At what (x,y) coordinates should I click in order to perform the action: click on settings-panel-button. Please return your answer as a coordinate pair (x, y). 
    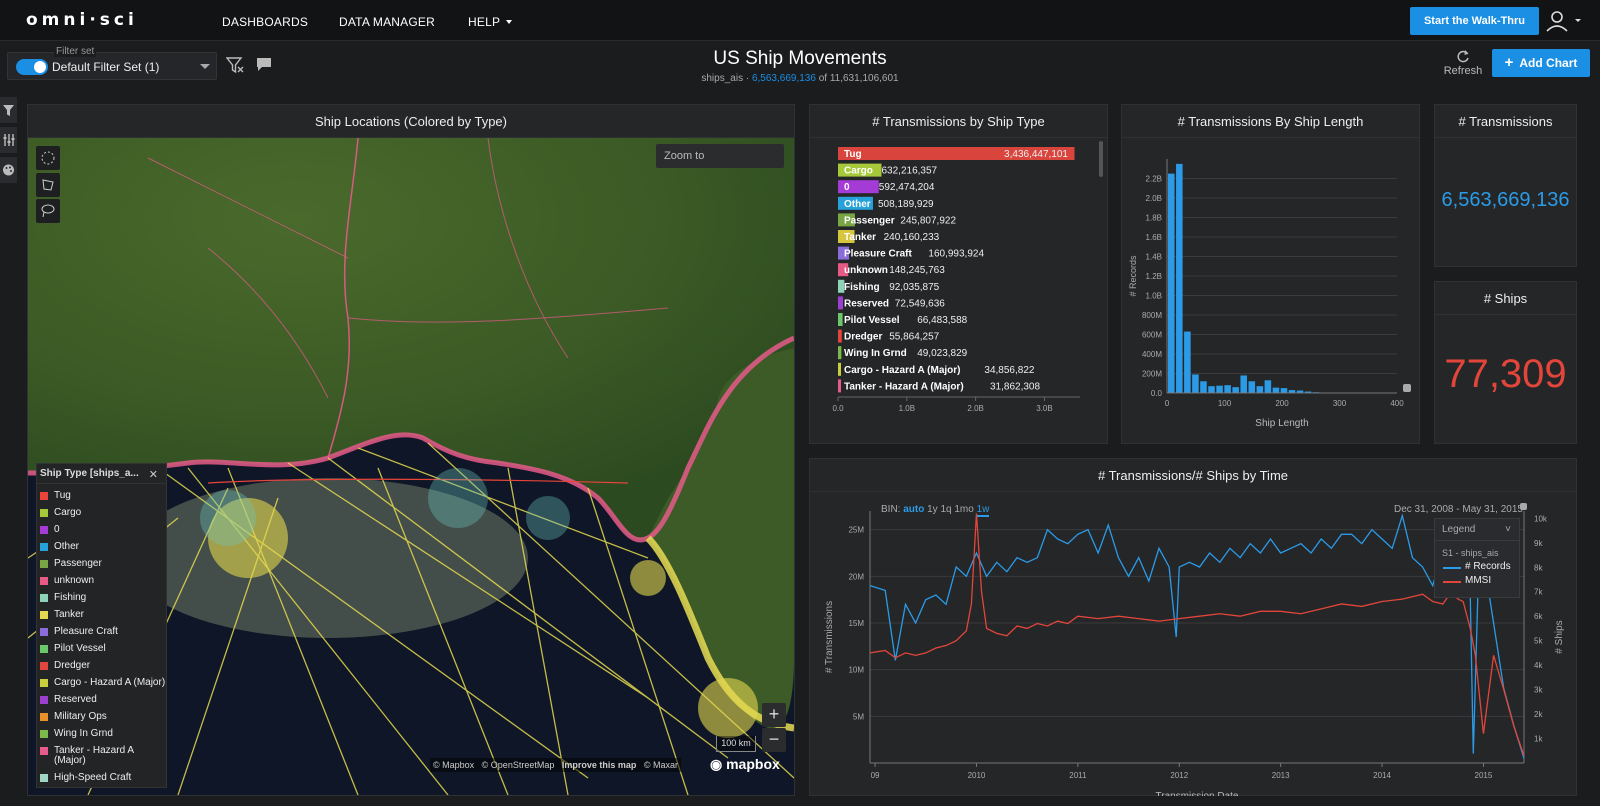
    Looking at the image, I should click on (8, 140).